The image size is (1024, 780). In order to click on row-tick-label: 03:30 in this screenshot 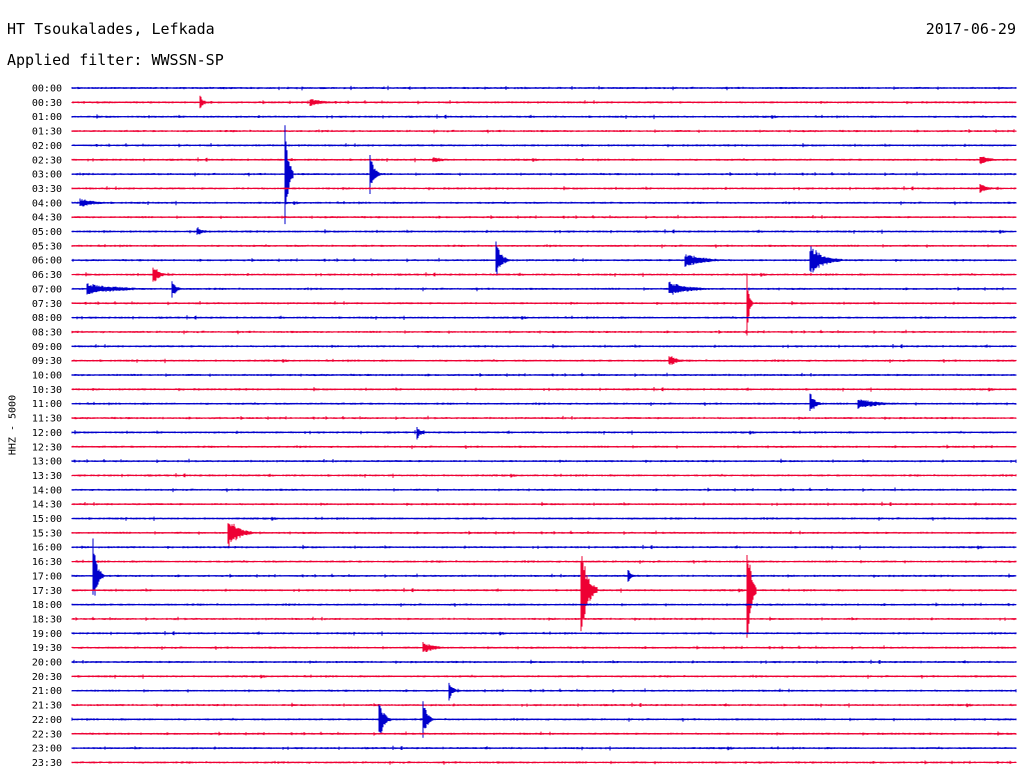, I will do `click(47, 189)`.